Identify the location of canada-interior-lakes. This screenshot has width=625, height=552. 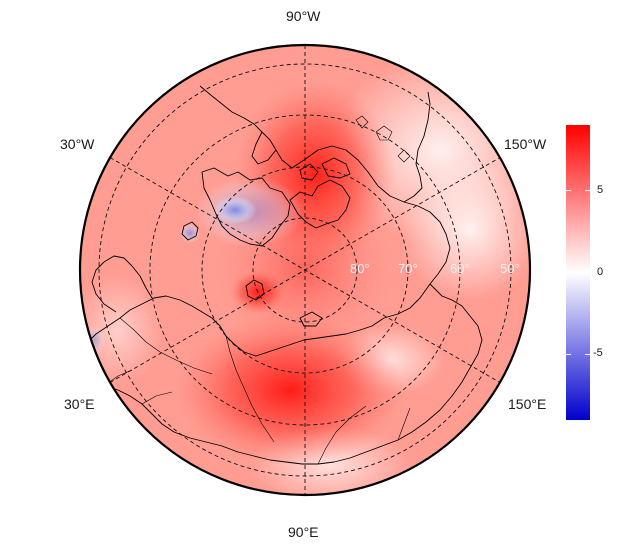
(383, 139).